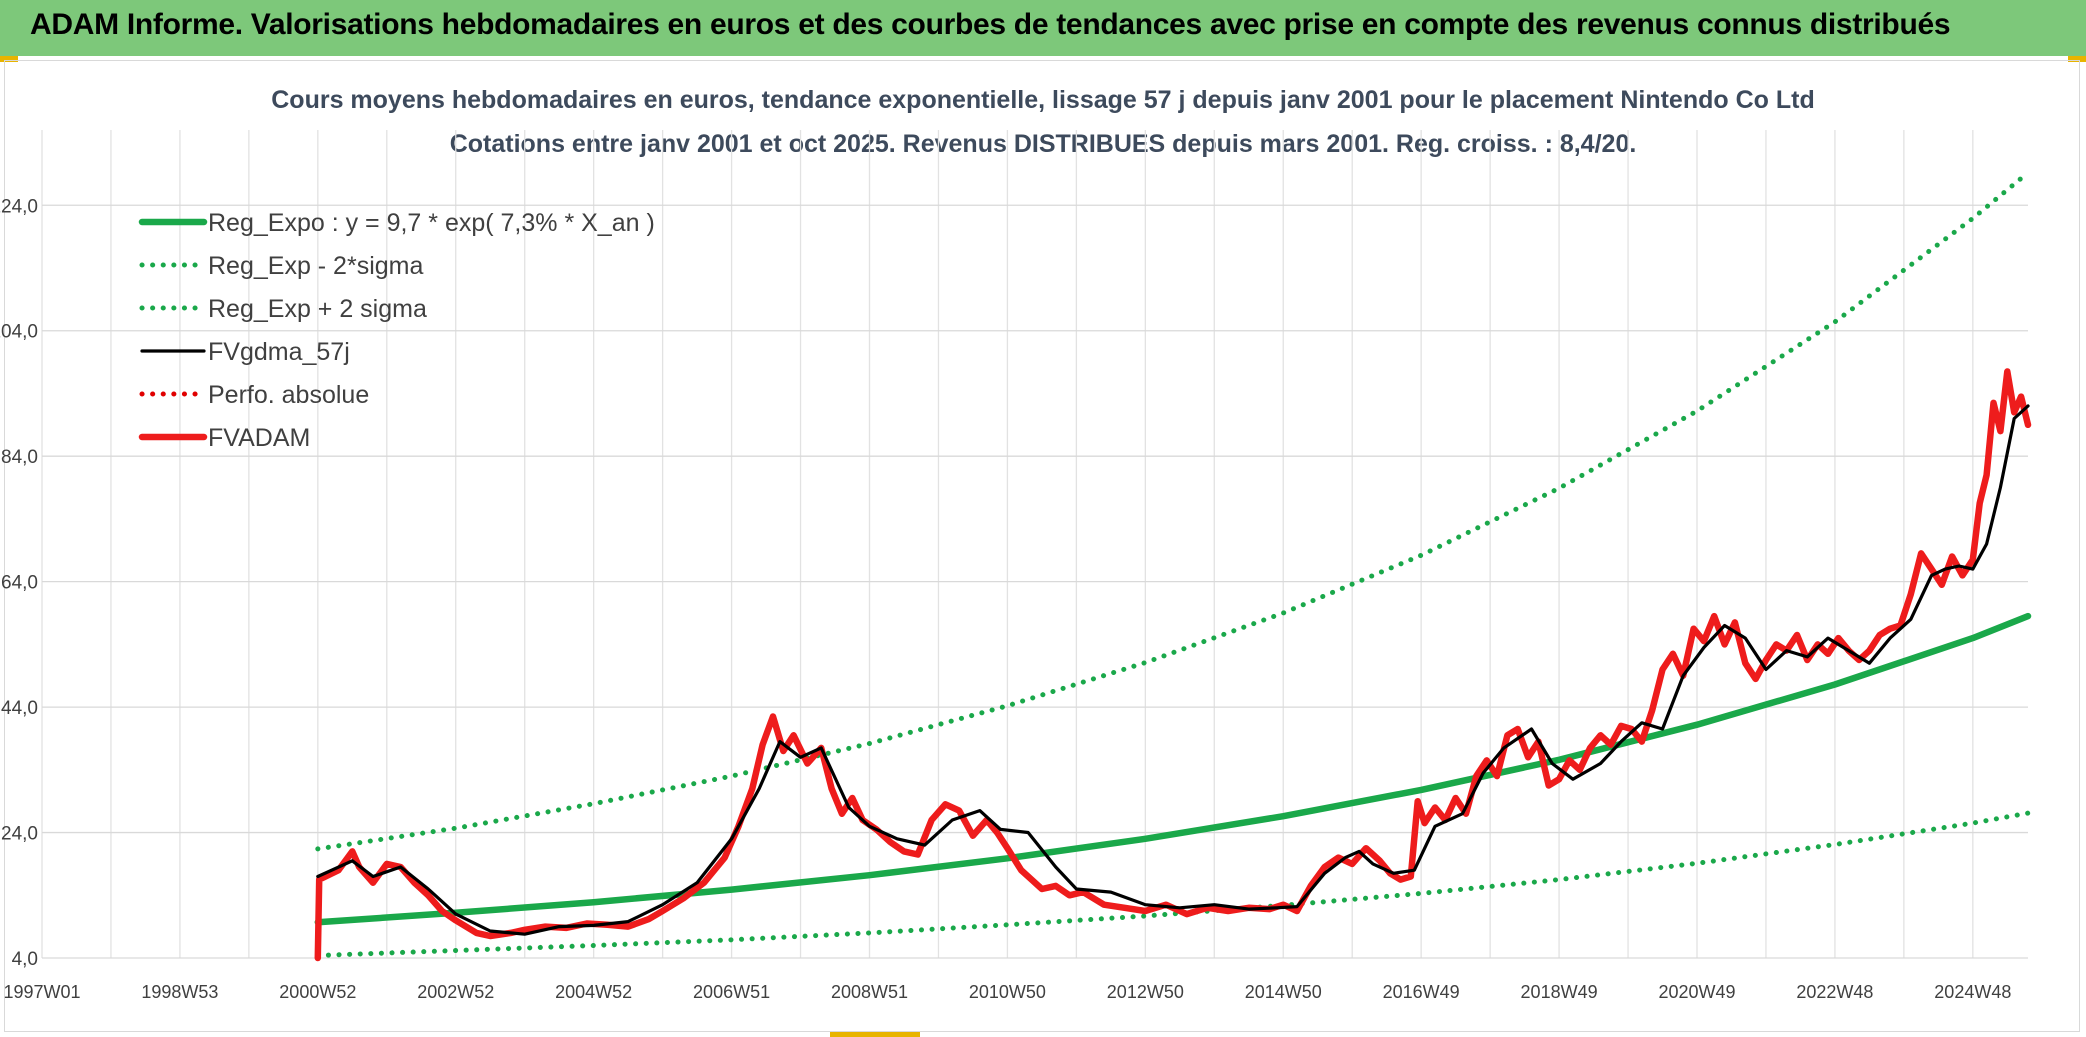 This screenshot has height=1037, width=2086. Describe the element at coordinates (1283, 992) in the screenshot. I see `x-tick-label: 2014W50` at that location.